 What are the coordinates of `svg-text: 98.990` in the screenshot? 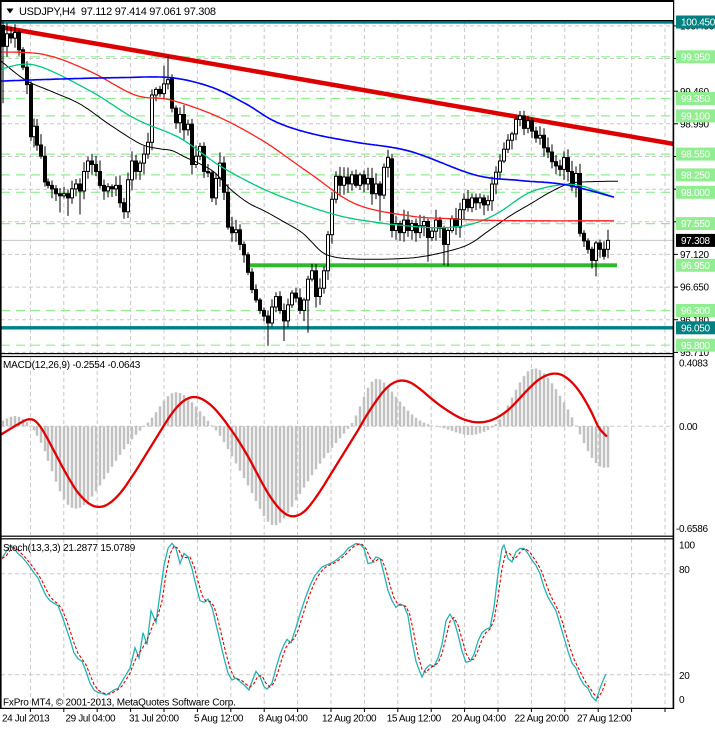 It's located at (695, 124).